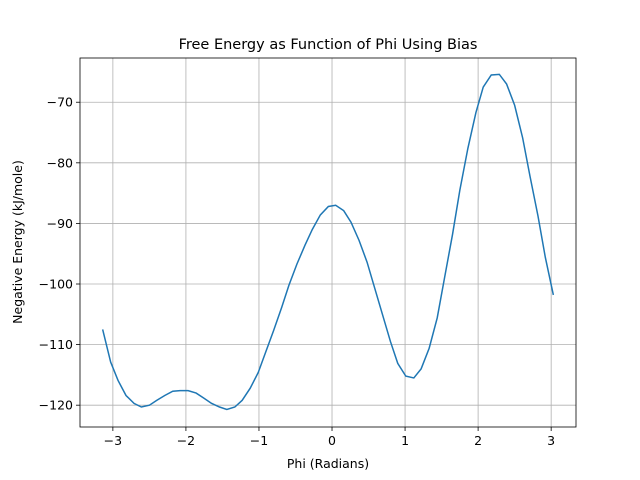 The width and height of the screenshot is (640, 480). I want to click on y-tick-label: −100, so click(56, 284).